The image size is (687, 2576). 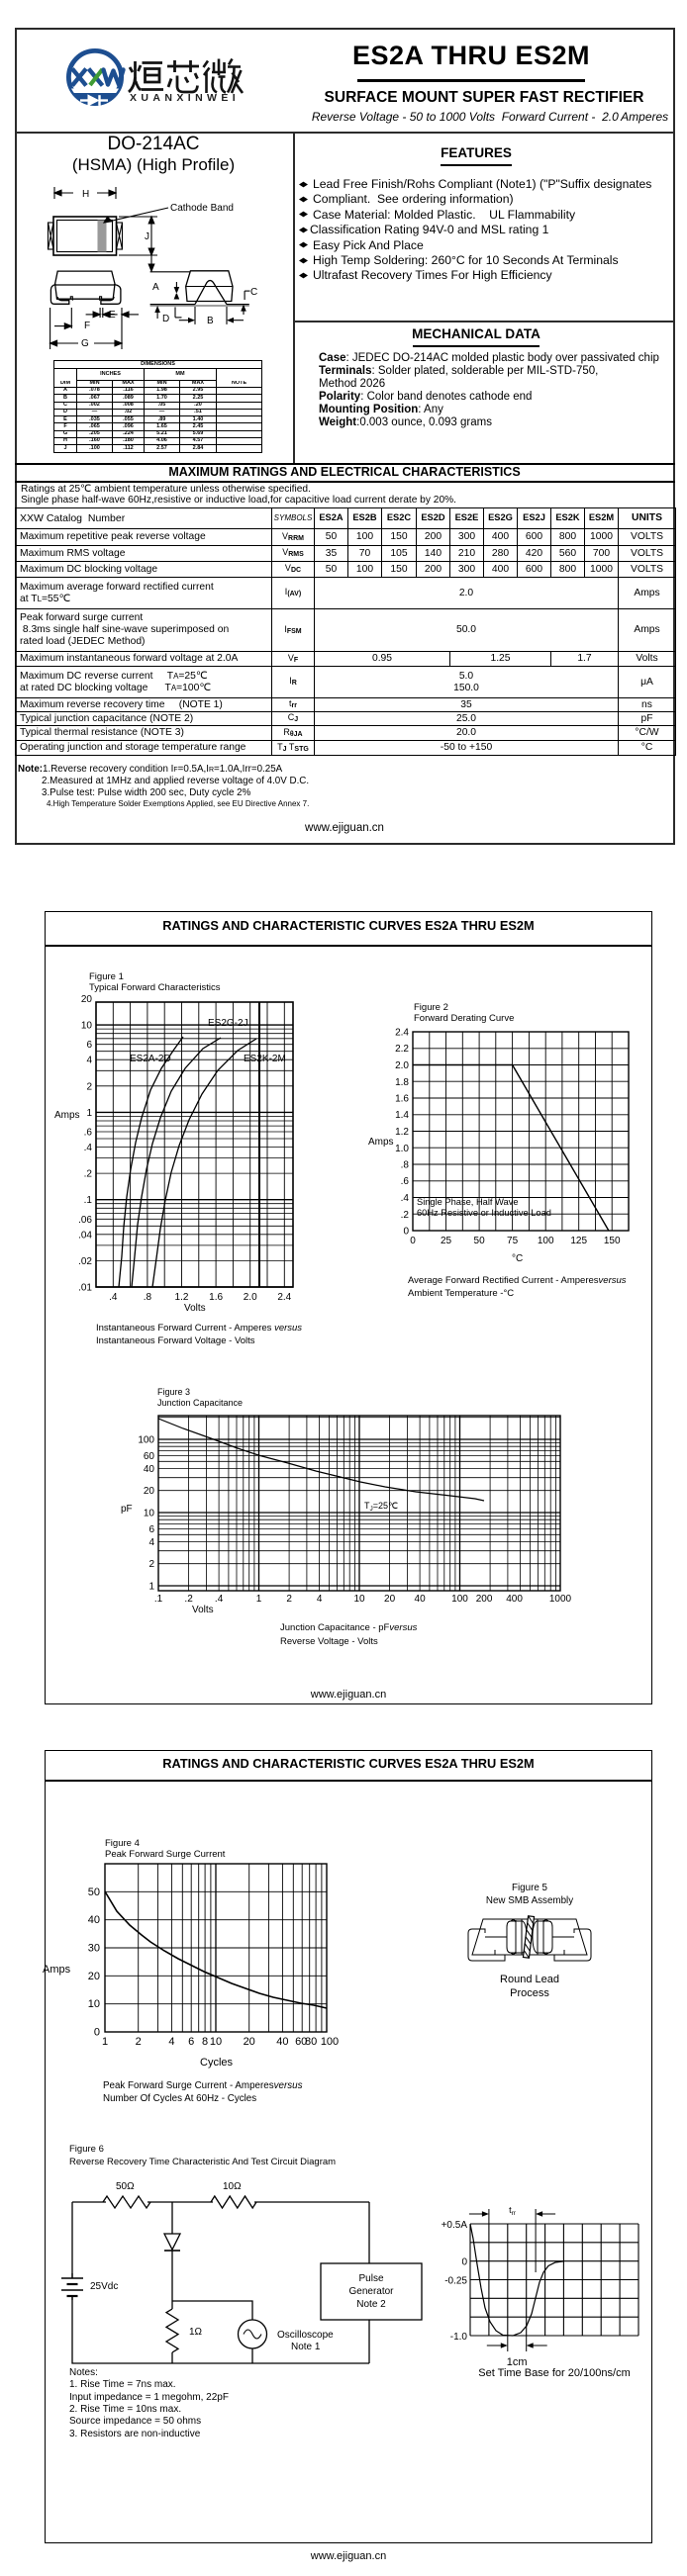 I want to click on svg-text: B, so click(x=211, y=321).